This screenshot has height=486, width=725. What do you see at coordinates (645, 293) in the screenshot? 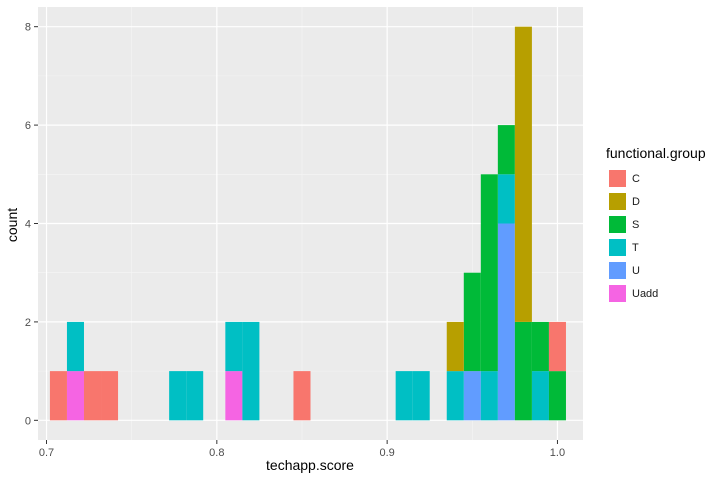
I see `legend-label: Uadd` at bounding box center [645, 293].